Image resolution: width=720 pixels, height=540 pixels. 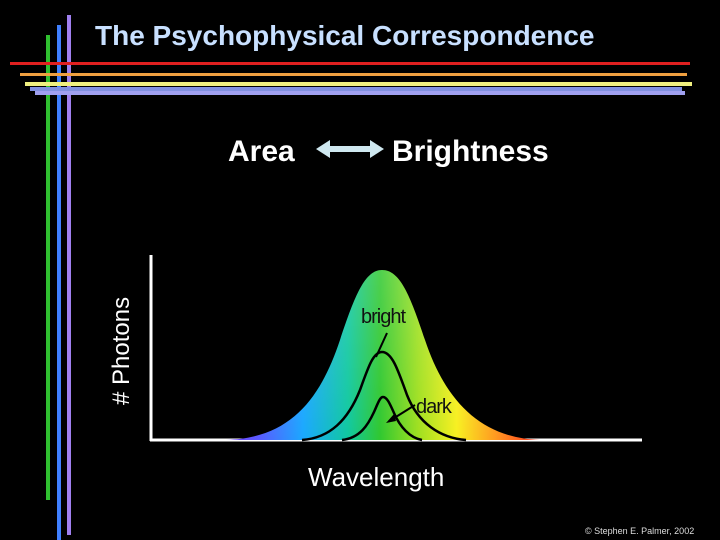 I want to click on bright-pointer, so click(x=381, y=345).